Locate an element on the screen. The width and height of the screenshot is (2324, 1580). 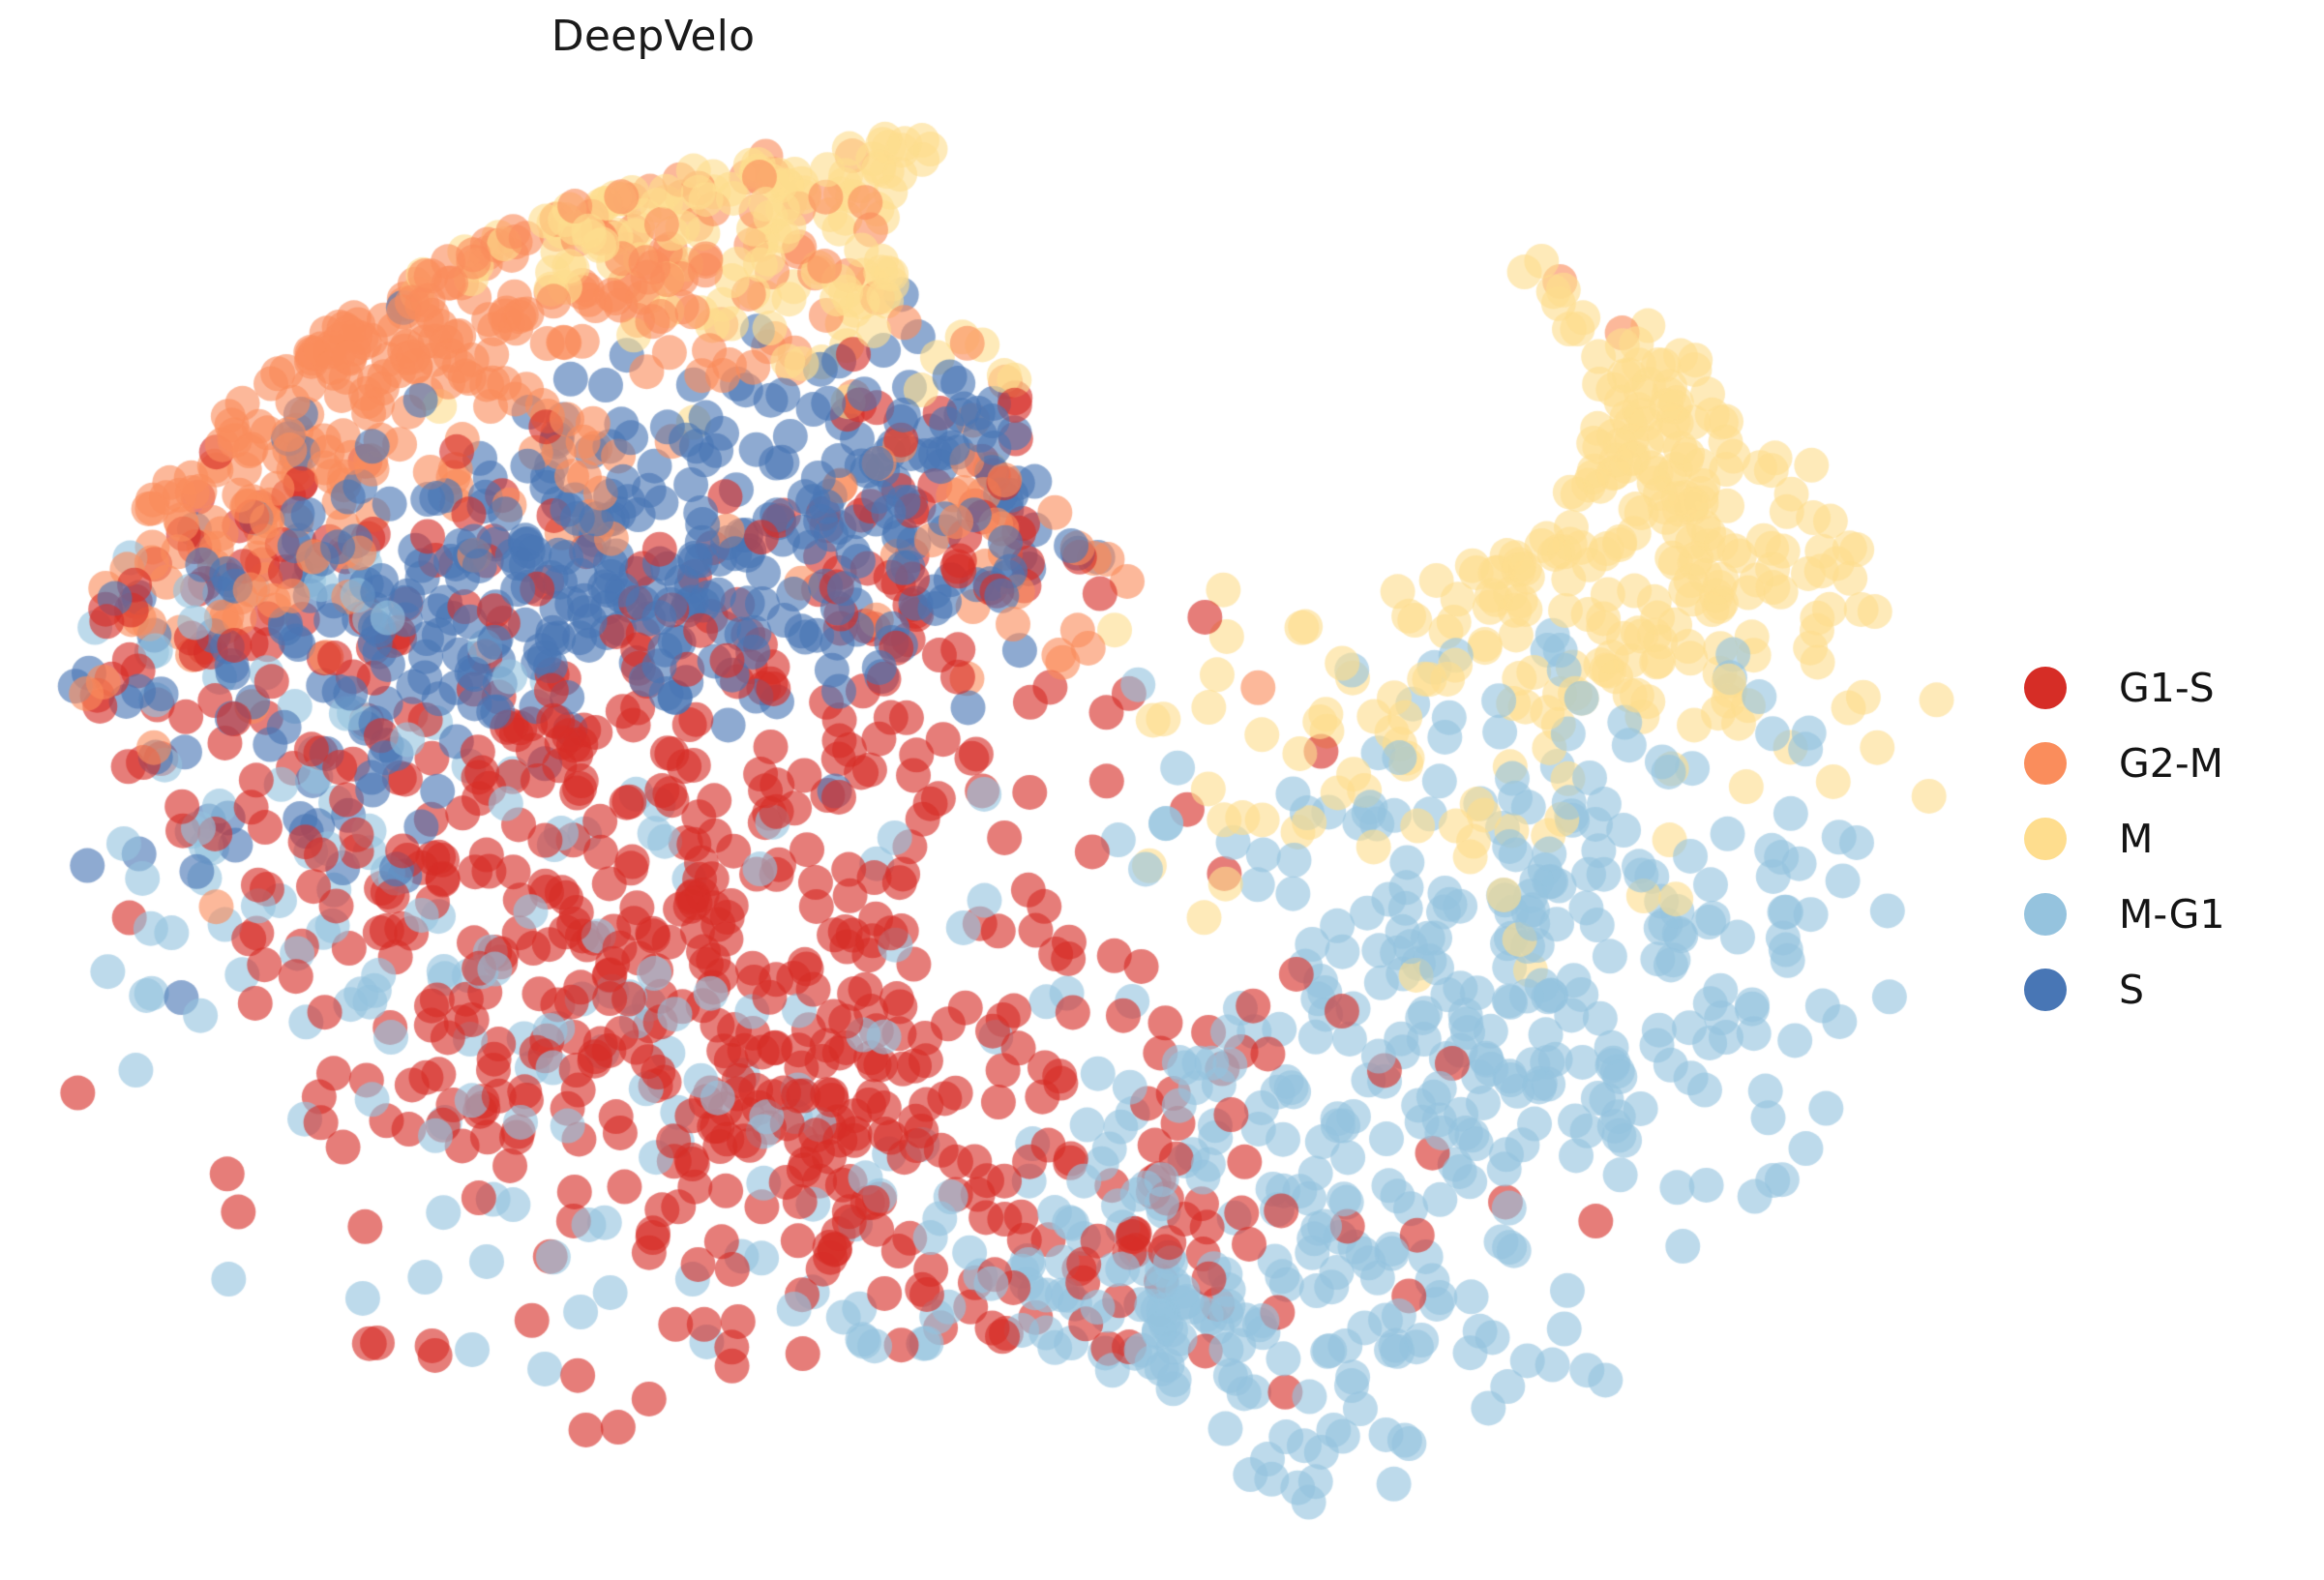
legend-item-mg1: M-G1 is located at coordinates (2164, 914).